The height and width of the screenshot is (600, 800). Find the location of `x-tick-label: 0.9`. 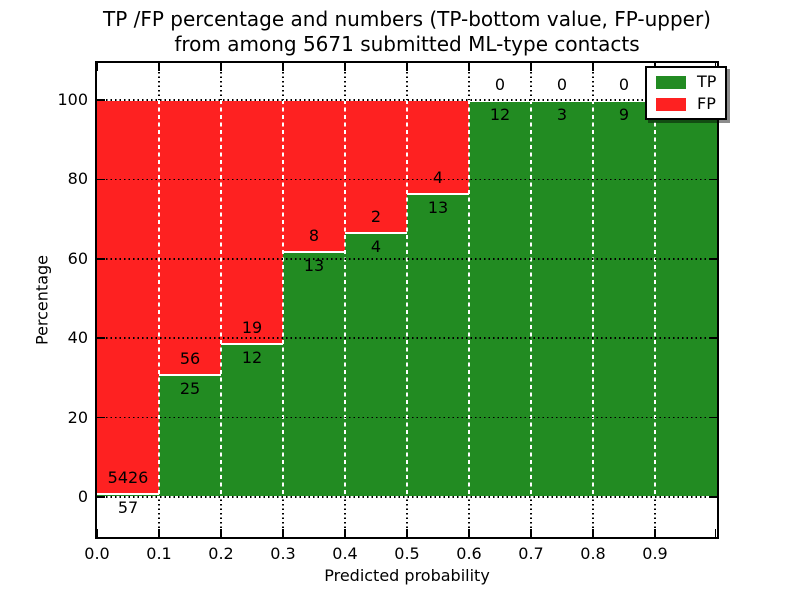

x-tick-label: 0.9 is located at coordinates (655, 553).